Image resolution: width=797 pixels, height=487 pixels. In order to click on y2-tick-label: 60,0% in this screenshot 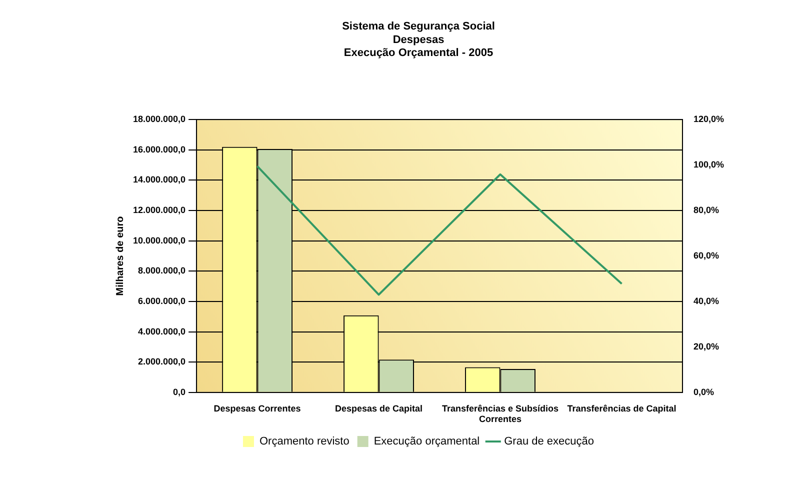, I will do `click(706, 255)`.